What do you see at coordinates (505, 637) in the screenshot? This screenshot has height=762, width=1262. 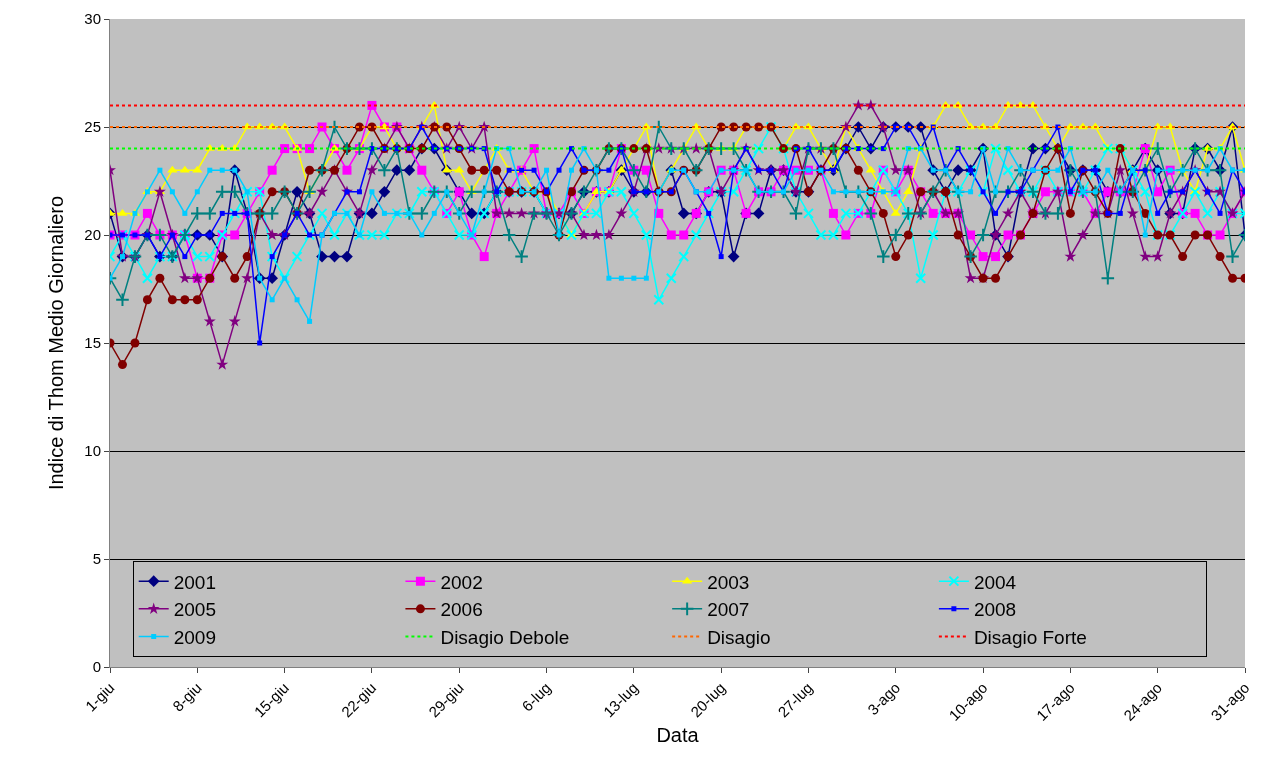 I see `legend-label: Disagio Debole` at bounding box center [505, 637].